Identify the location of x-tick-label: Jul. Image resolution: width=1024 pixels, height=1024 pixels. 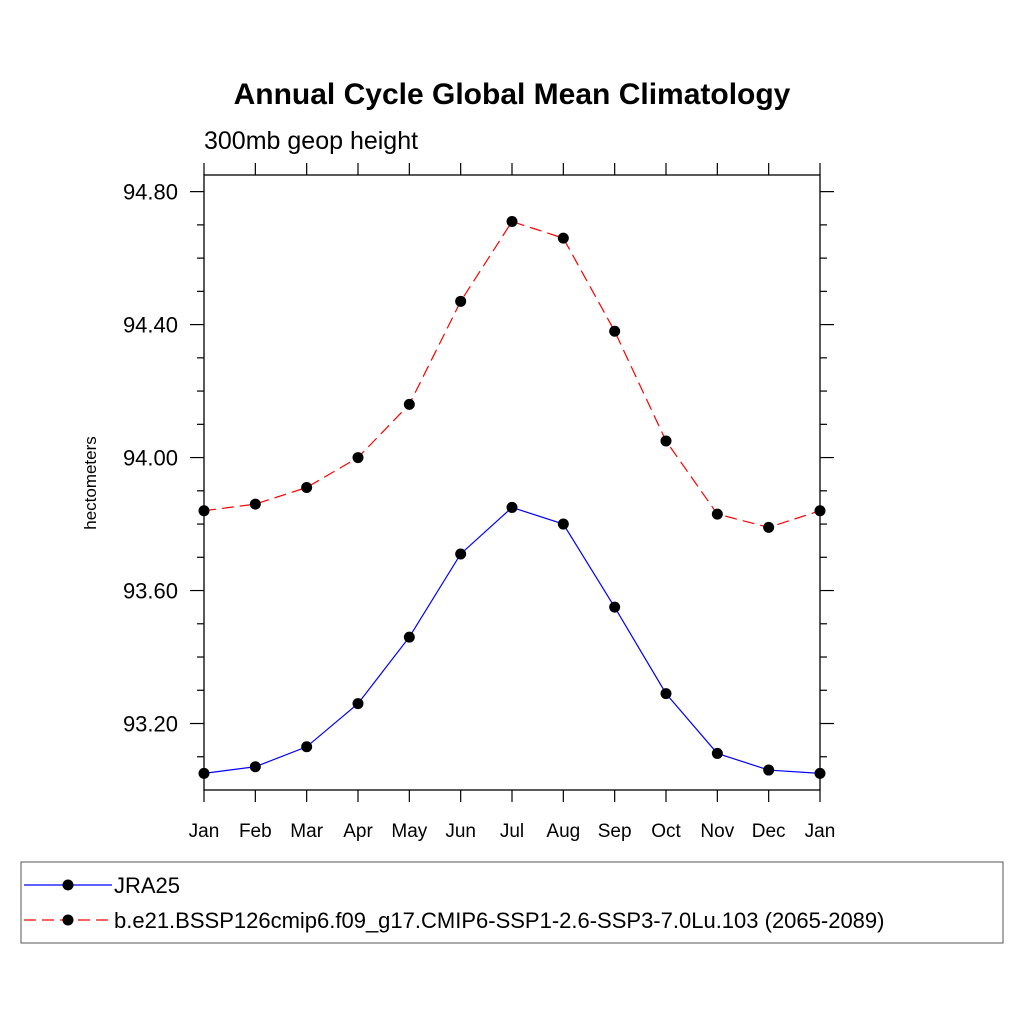
(512, 831).